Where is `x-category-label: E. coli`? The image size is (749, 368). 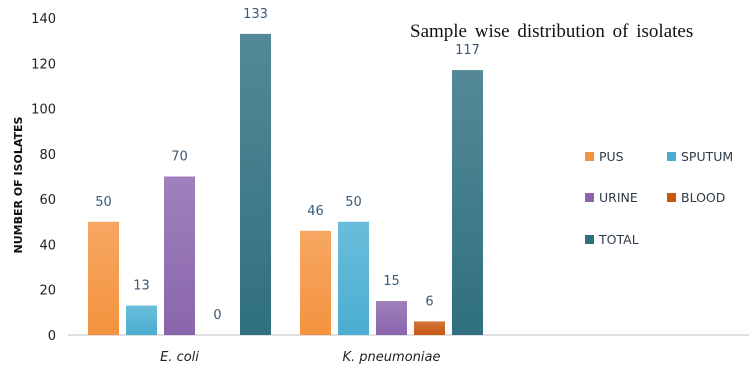 x-category-label: E. coli is located at coordinates (179, 357).